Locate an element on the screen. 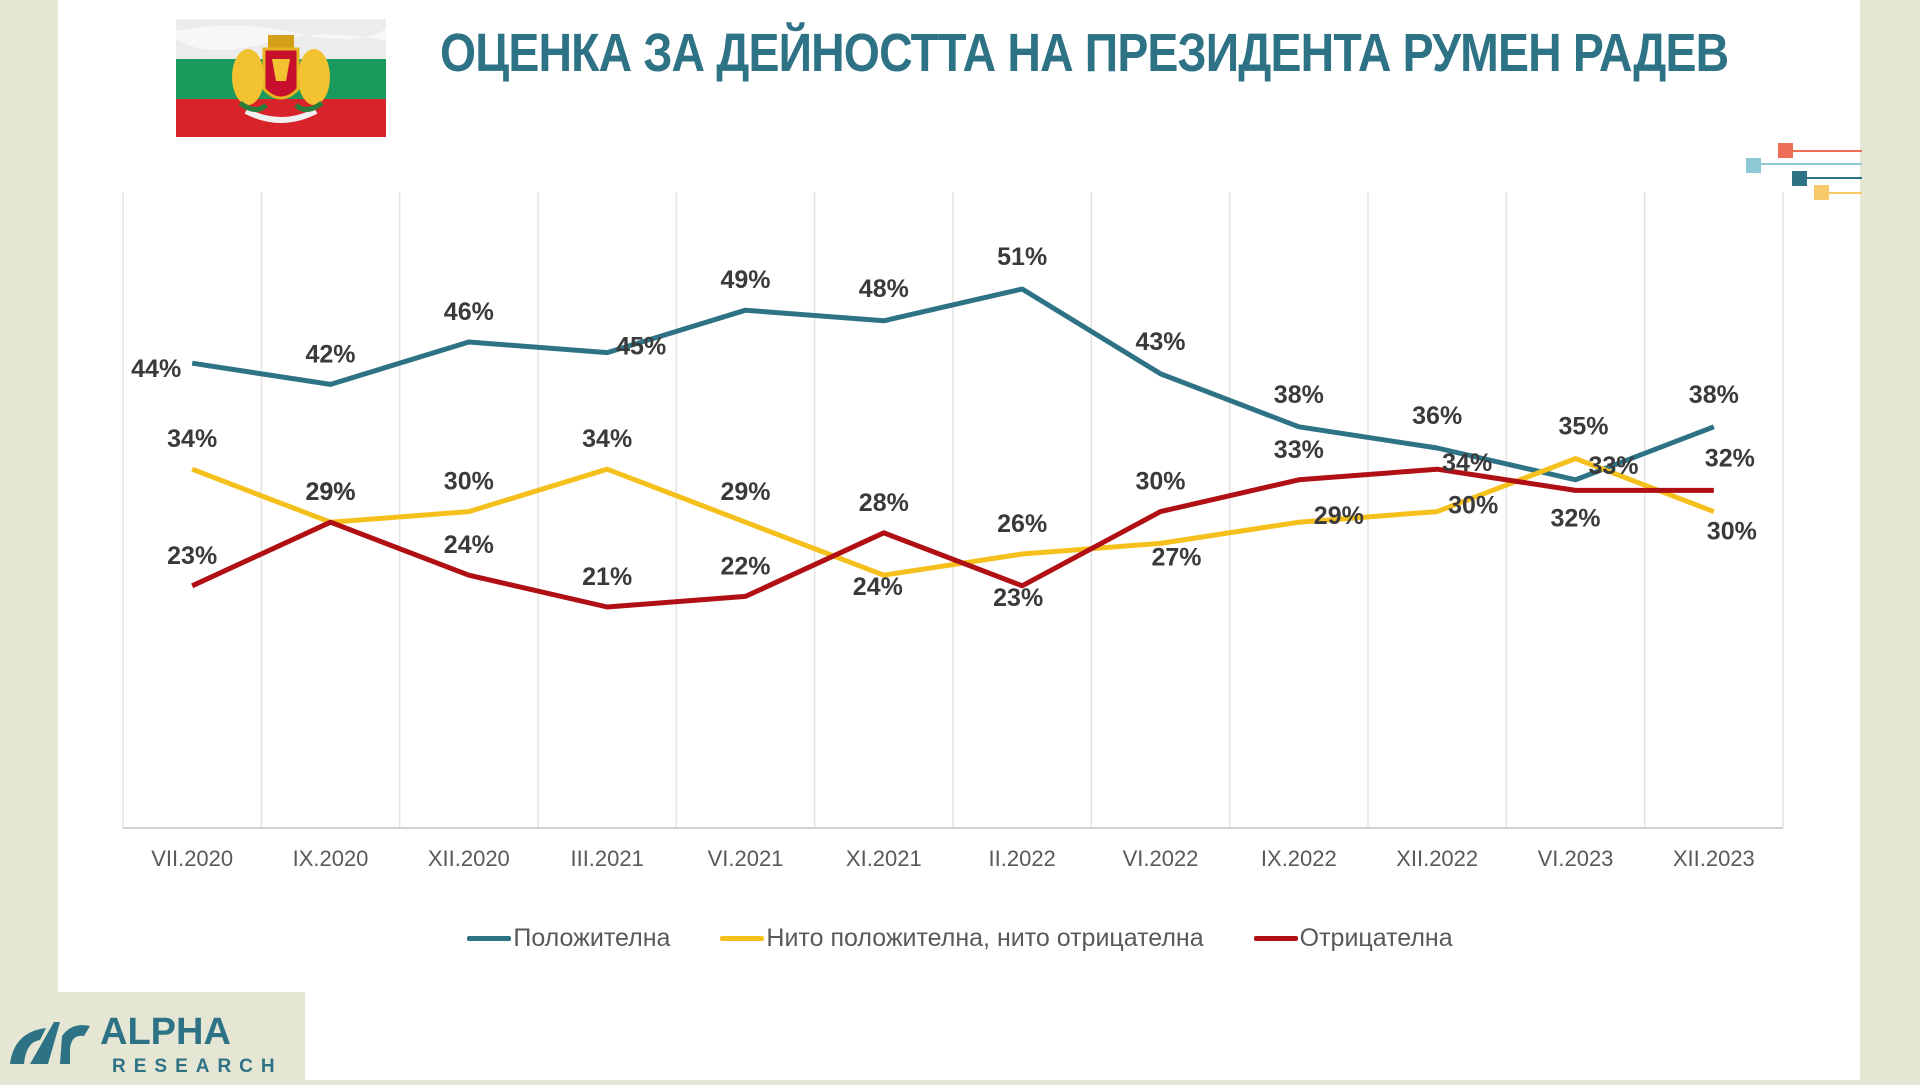 The width and height of the screenshot is (1920, 1085). data-label: 43% is located at coordinates (1160, 342).